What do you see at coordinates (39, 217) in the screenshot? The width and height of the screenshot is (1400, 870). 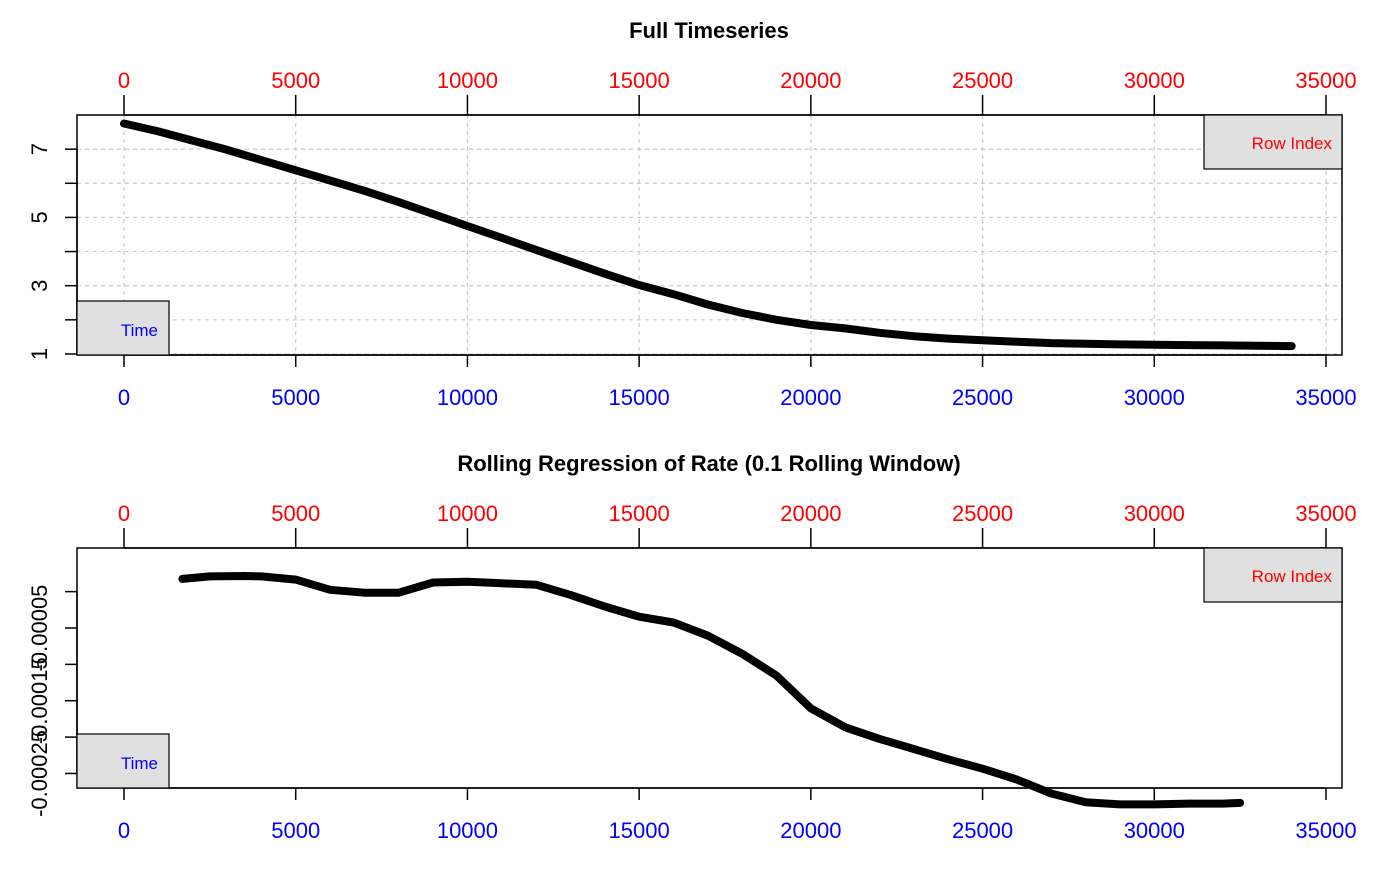 I see `tick-label: 5` at bounding box center [39, 217].